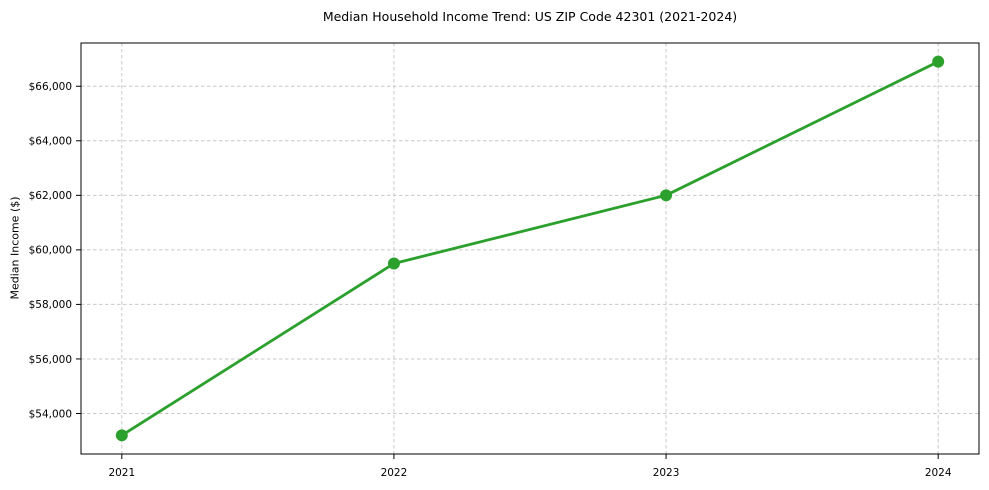 The width and height of the screenshot is (989, 490). What do you see at coordinates (666, 473) in the screenshot?
I see `x-tick-label: 2023` at bounding box center [666, 473].